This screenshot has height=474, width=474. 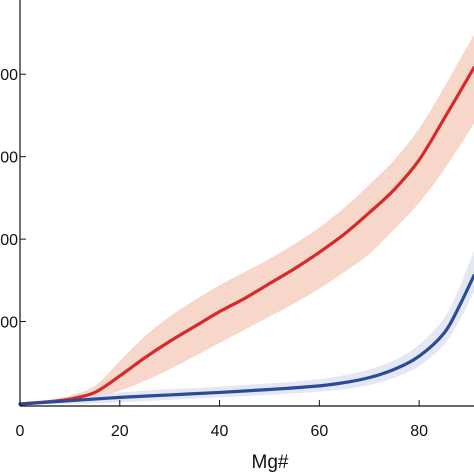 What do you see at coordinates (419, 431) in the screenshot?
I see `x-tick-label-80: 80` at bounding box center [419, 431].